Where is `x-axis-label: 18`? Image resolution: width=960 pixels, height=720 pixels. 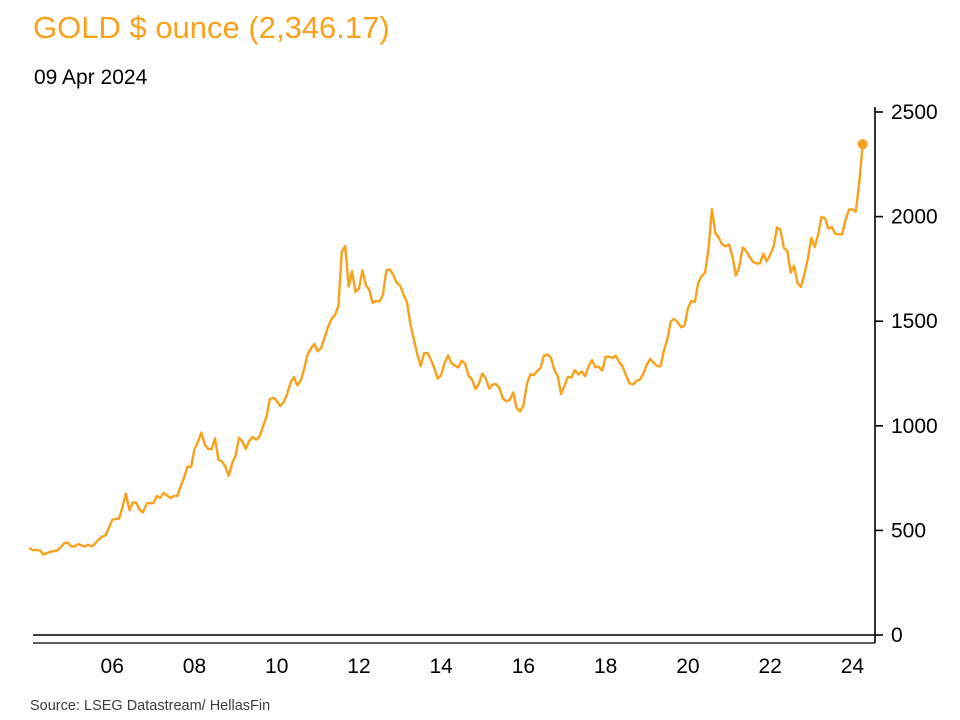 x-axis-label: 18 is located at coordinates (605, 666).